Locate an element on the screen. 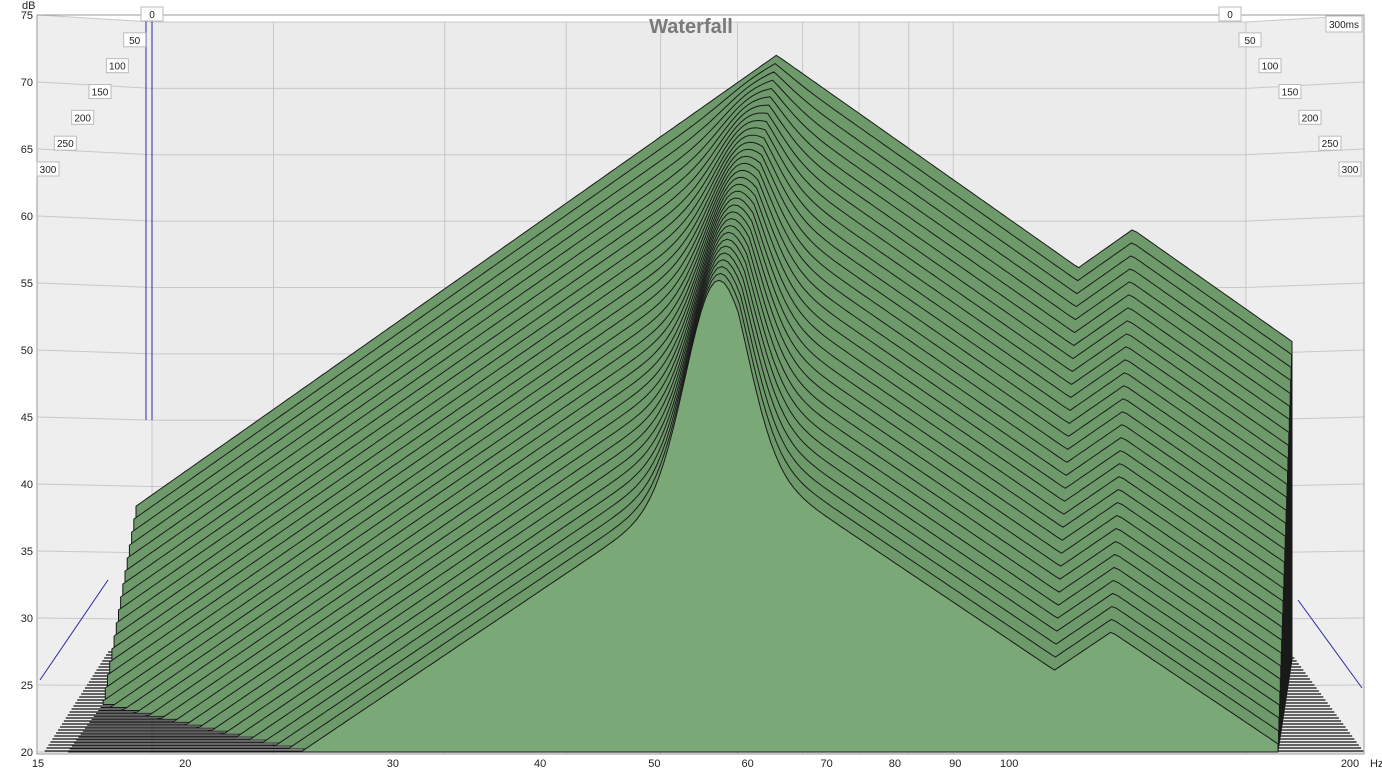 This screenshot has width=1382, height=773. x-tick-label: 90 is located at coordinates (955, 764).